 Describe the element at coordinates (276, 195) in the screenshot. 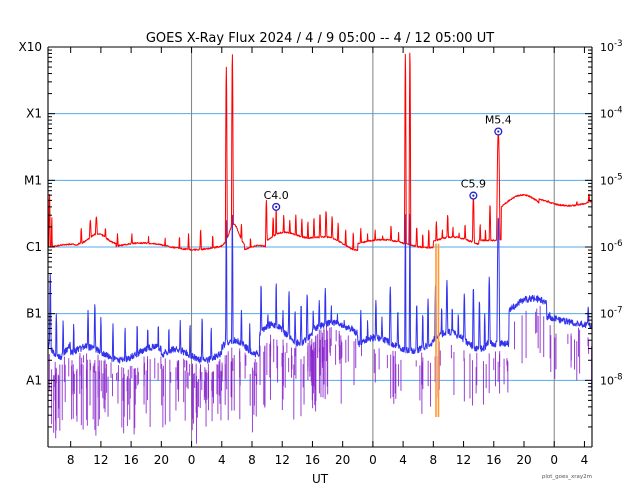

I see `flare-label-C4.0: C4.0` at that location.